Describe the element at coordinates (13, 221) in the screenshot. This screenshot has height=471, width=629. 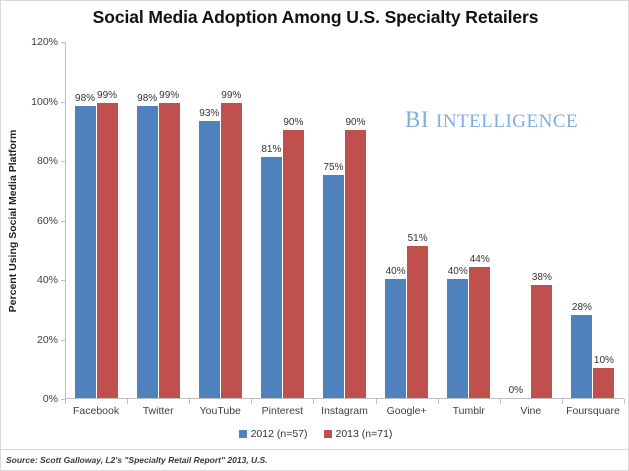
I see `y-axis-title-label: Percent Using Social Media Platform` at that location.